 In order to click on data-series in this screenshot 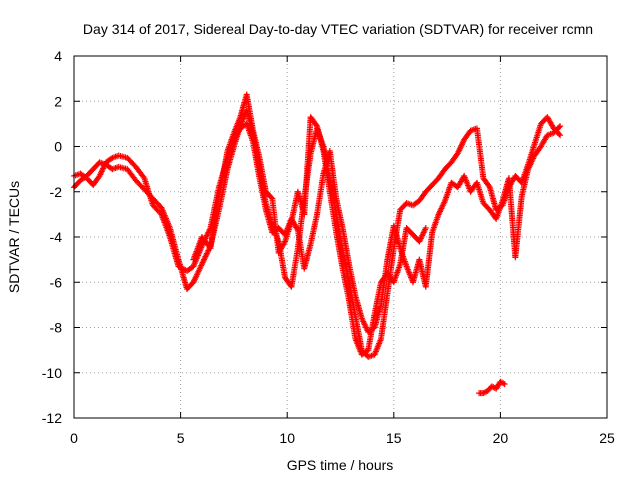, I will do `click(492, 387)`.